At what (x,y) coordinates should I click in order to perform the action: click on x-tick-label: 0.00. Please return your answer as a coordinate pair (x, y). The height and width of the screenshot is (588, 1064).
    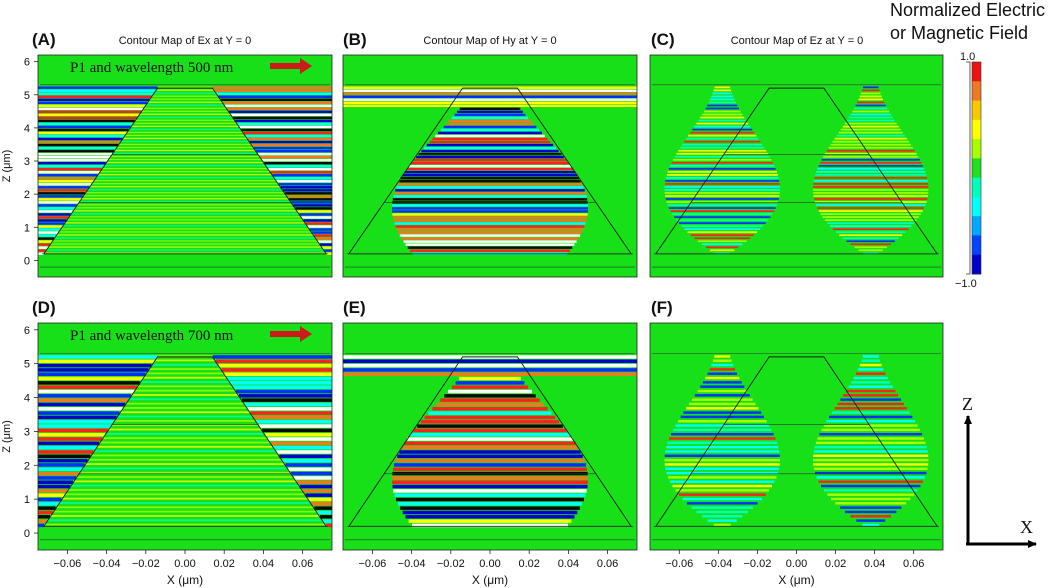
    Looking at the image, I should click on (489, 564).